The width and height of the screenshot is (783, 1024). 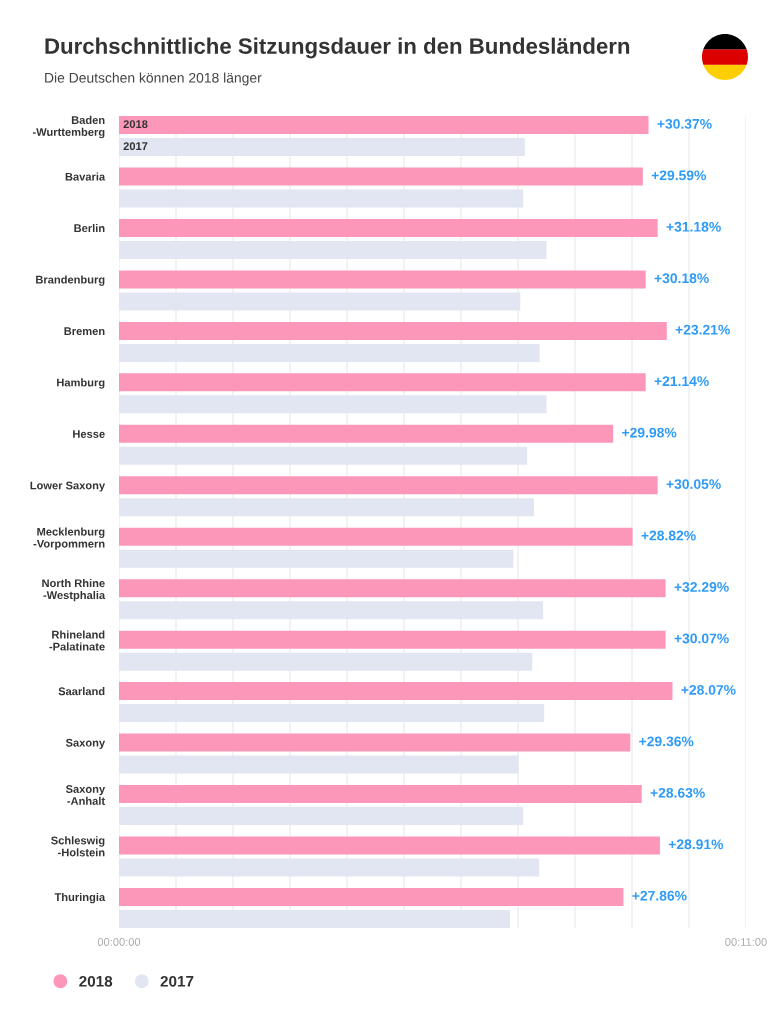 What do you see at coordinates (684, 123) in the screenshot?
I see `annotation: +30.37%` at bounding box center [684, 123].